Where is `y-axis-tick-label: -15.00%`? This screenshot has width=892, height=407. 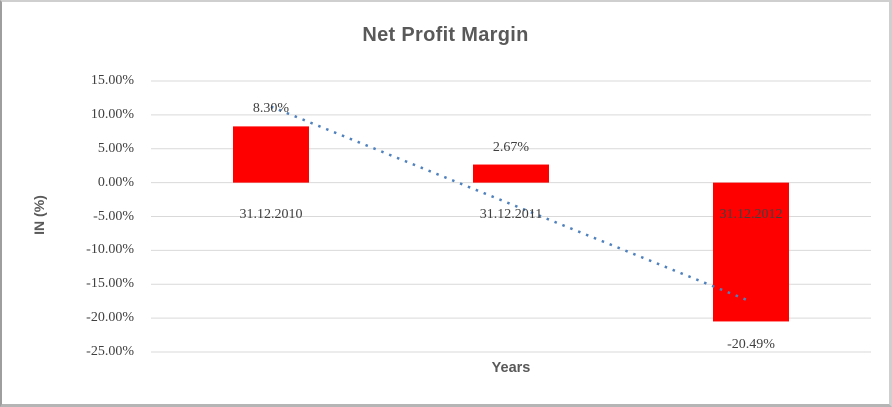 y-axis-tick-label: -15.00% is located at coordinates (110, 284).